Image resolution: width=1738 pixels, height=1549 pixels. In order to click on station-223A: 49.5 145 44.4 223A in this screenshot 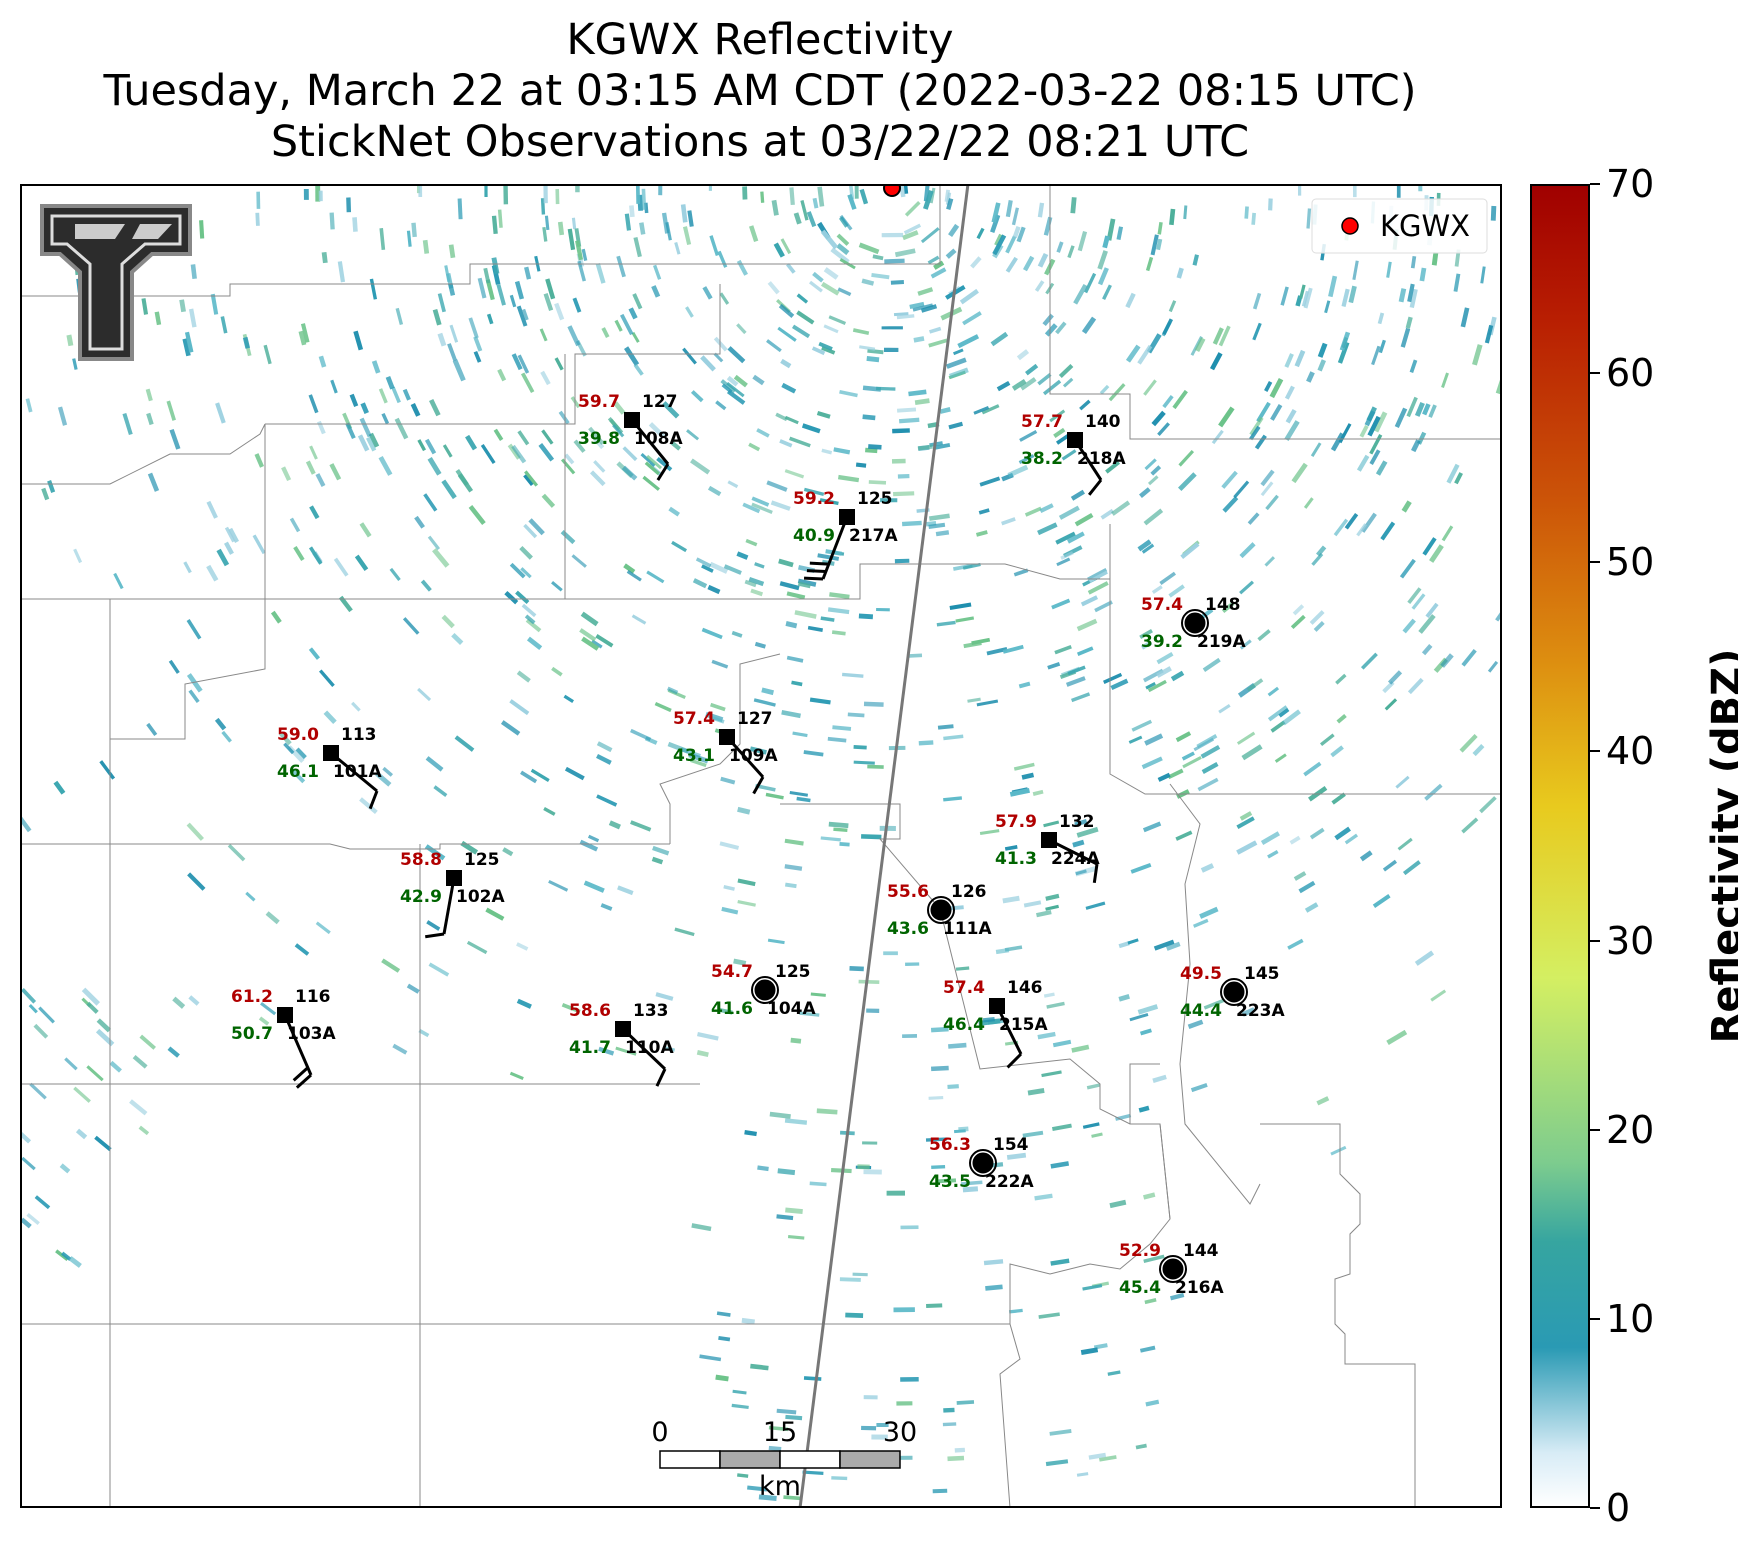, I will do `click(1232, 992)`.